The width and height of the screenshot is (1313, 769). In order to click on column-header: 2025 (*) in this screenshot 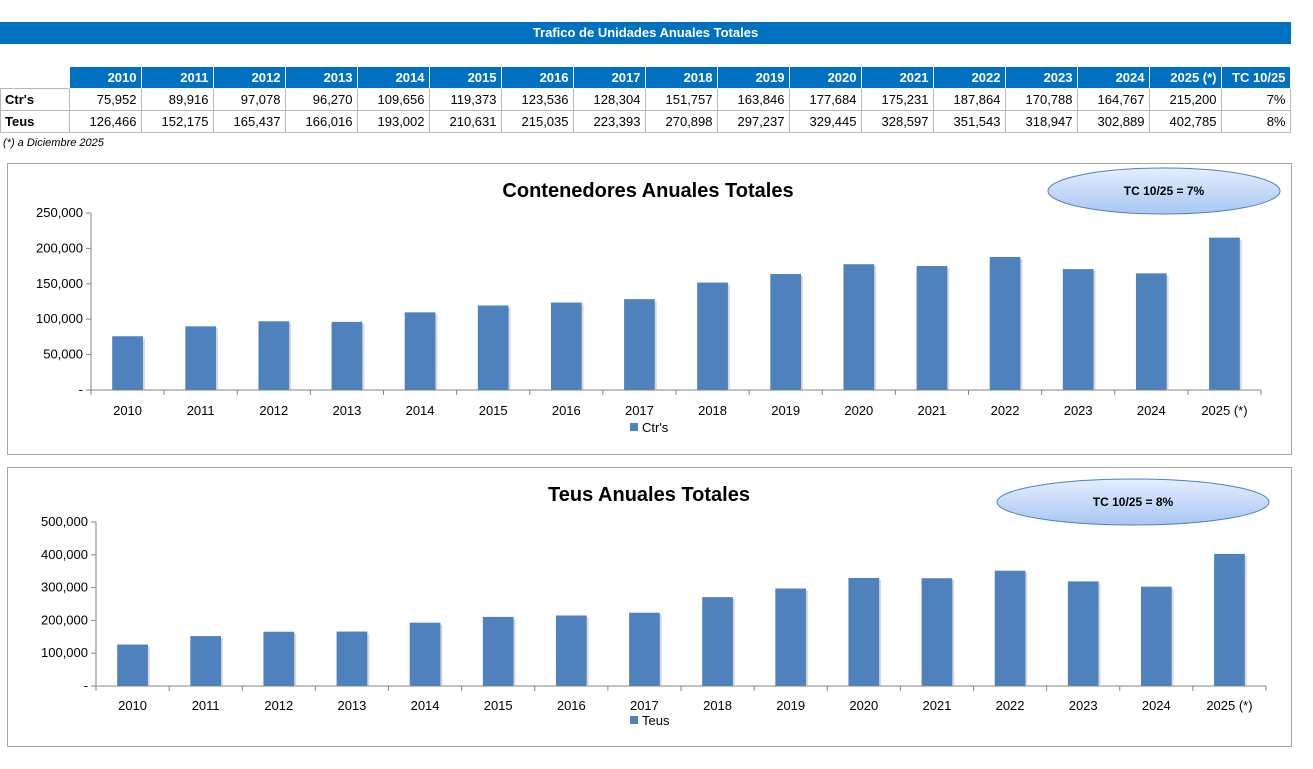, I will do `click(1185, 77)`.